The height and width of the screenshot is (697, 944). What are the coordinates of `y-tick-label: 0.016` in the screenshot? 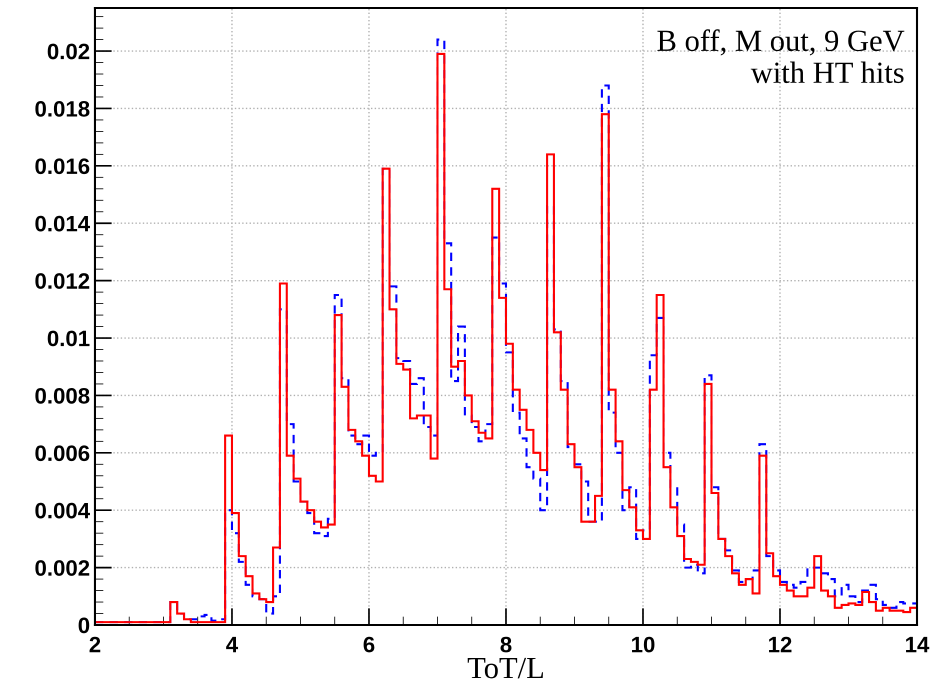 It's located at (62, 166).